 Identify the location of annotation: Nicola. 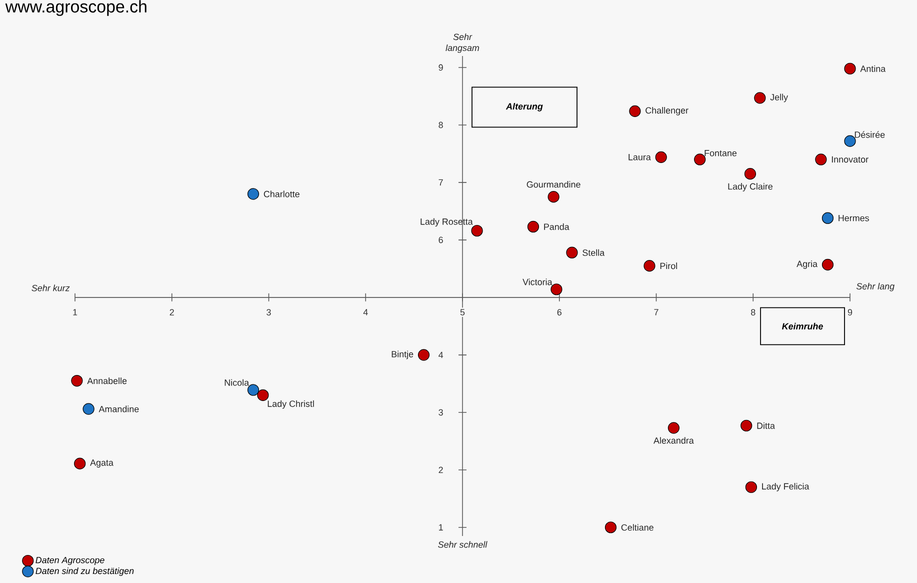
(237, 382).